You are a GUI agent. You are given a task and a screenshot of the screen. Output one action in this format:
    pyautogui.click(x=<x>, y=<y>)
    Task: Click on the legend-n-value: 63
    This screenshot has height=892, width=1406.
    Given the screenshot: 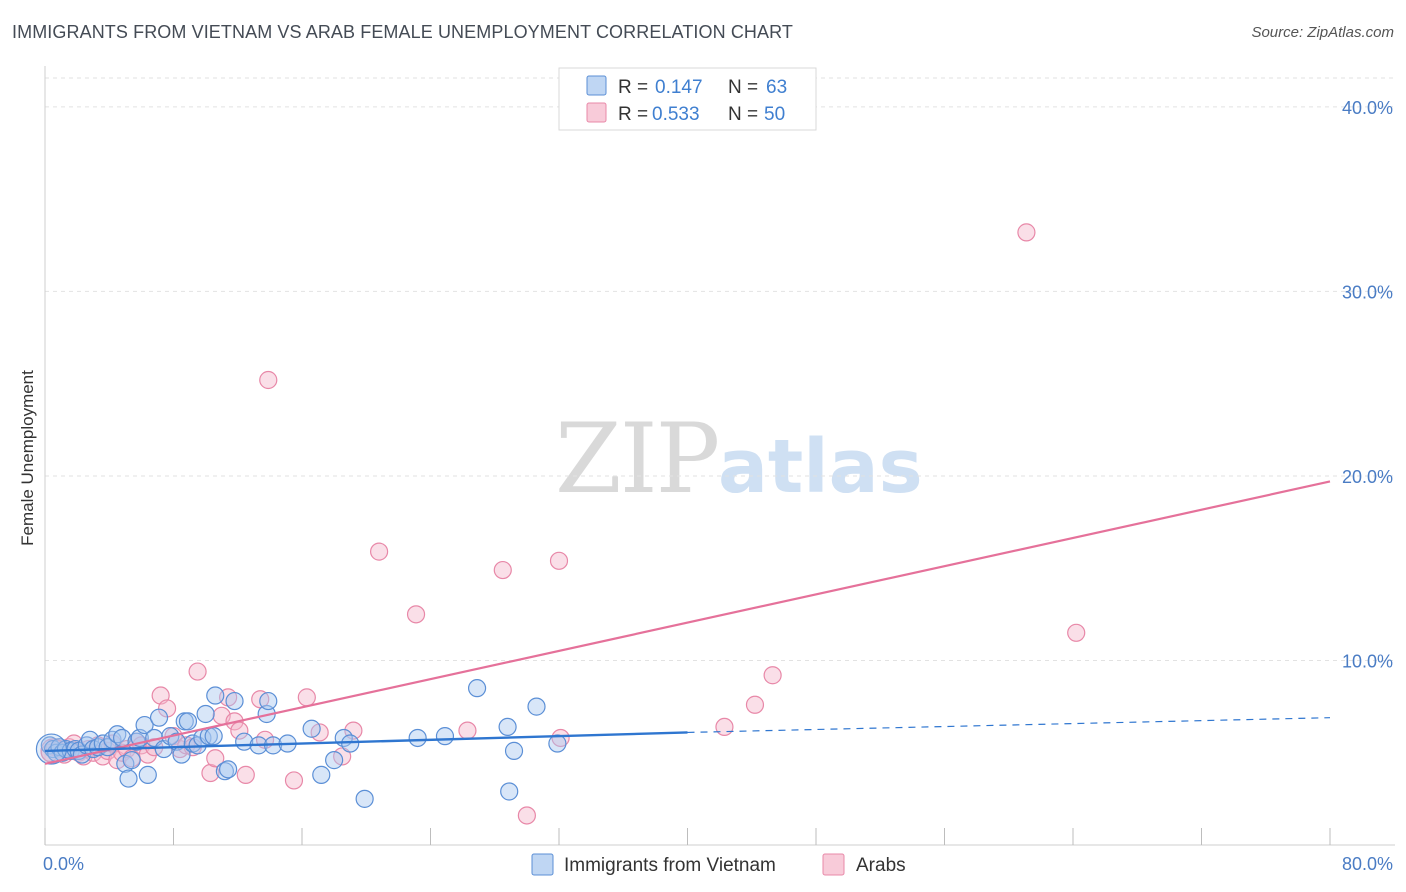 What is the action you would take?
    pyautogui.click(x=776, y=87)
    